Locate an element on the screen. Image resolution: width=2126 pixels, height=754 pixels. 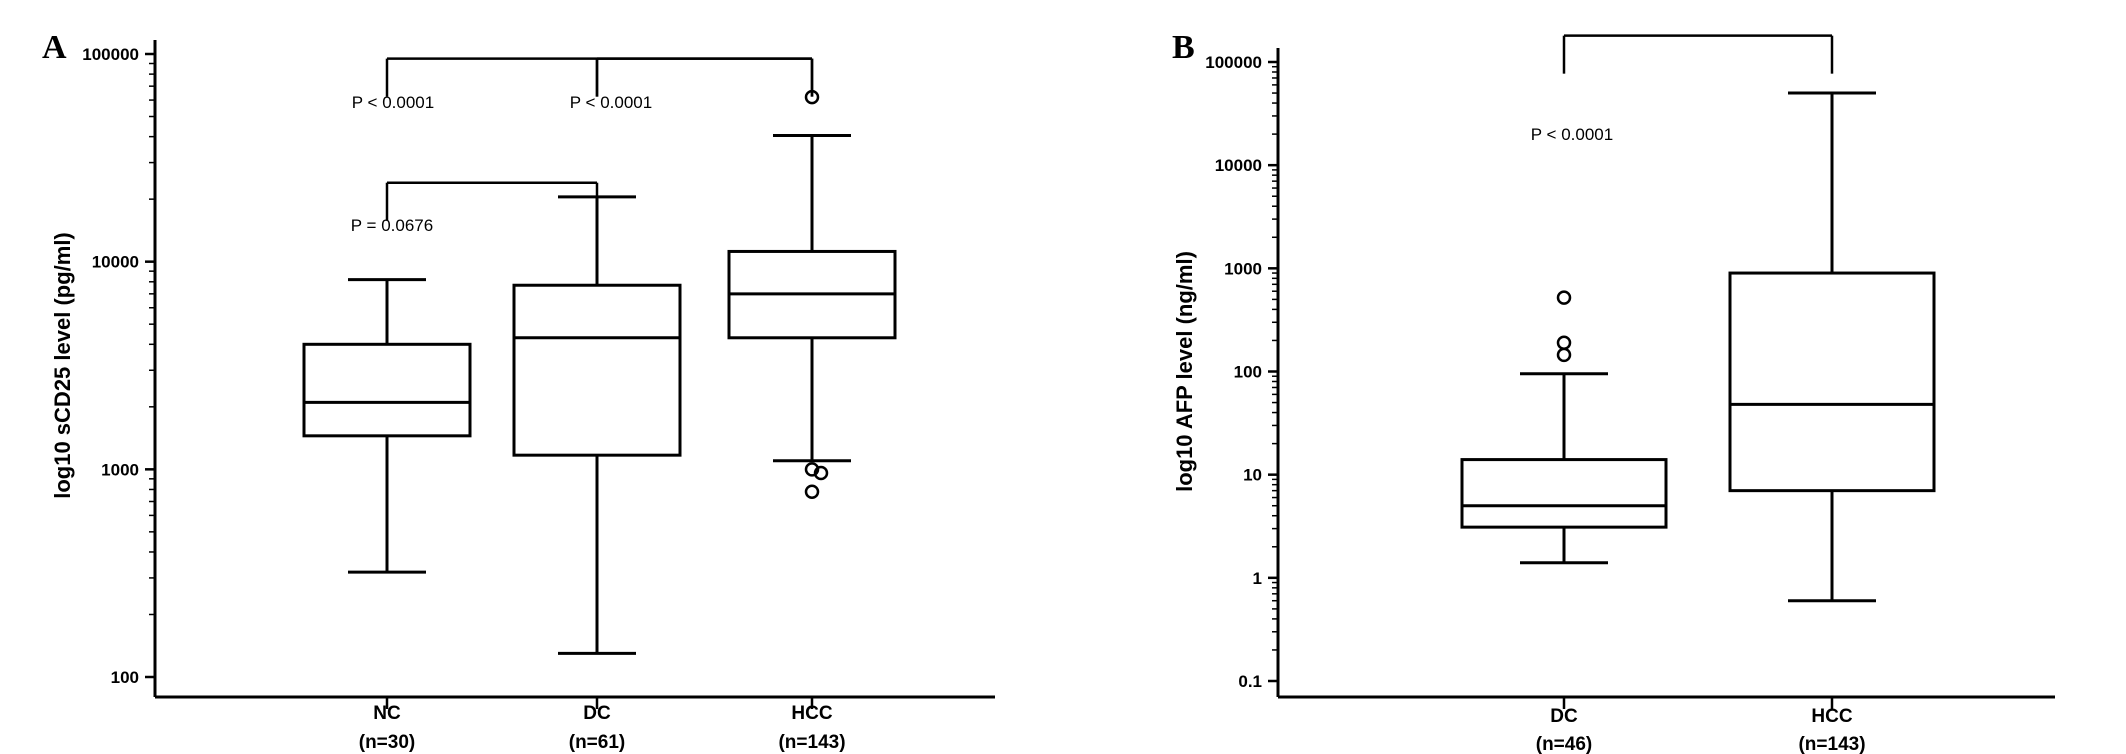
y-tick-label: 0.1 is located at coordinates (1250, 681).